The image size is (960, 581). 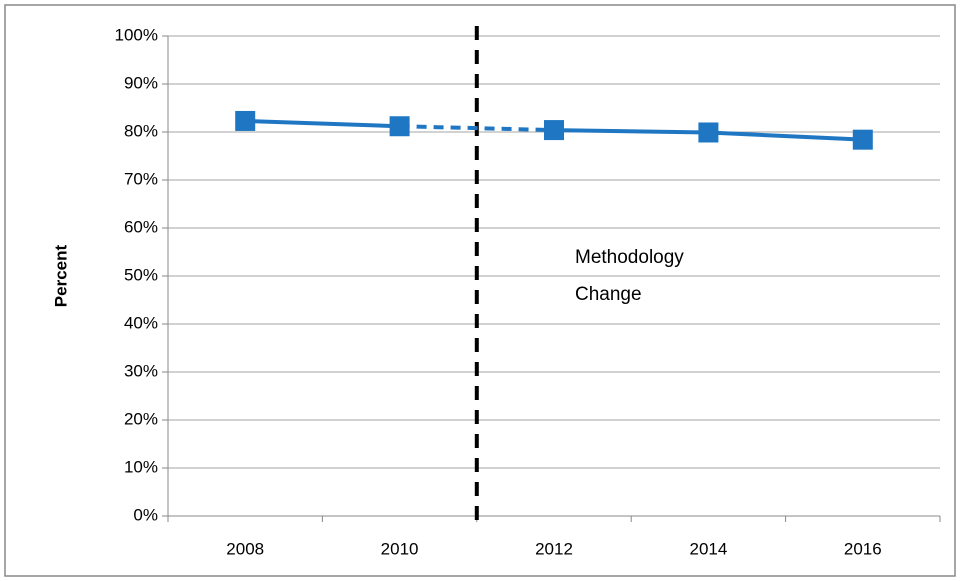 What do you see at coordinates (863, 548) in the screenshot?
I see `x-tick-label: 2016` at bounding box center [863, 548].